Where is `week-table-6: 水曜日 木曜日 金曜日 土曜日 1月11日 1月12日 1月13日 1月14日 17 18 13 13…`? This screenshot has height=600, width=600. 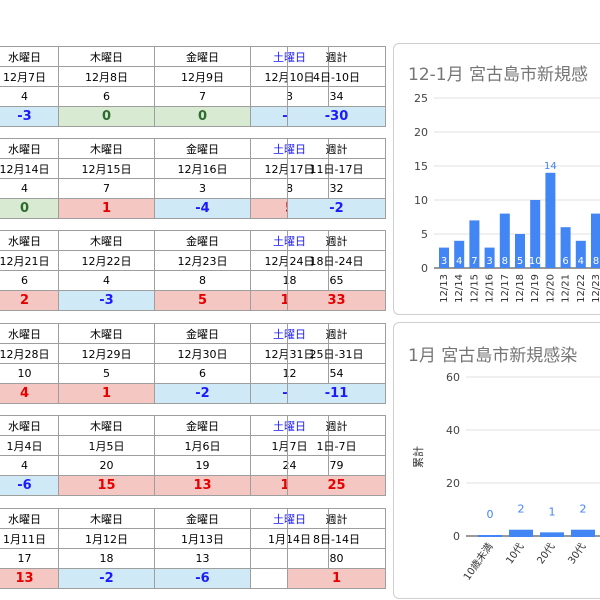 week-table-6: 水曜日 木曜日 金曜日 土曜日 1月11日 1月12日 1月13日 1月14日 17 18 13 13… is located at coordinates (164, 548).